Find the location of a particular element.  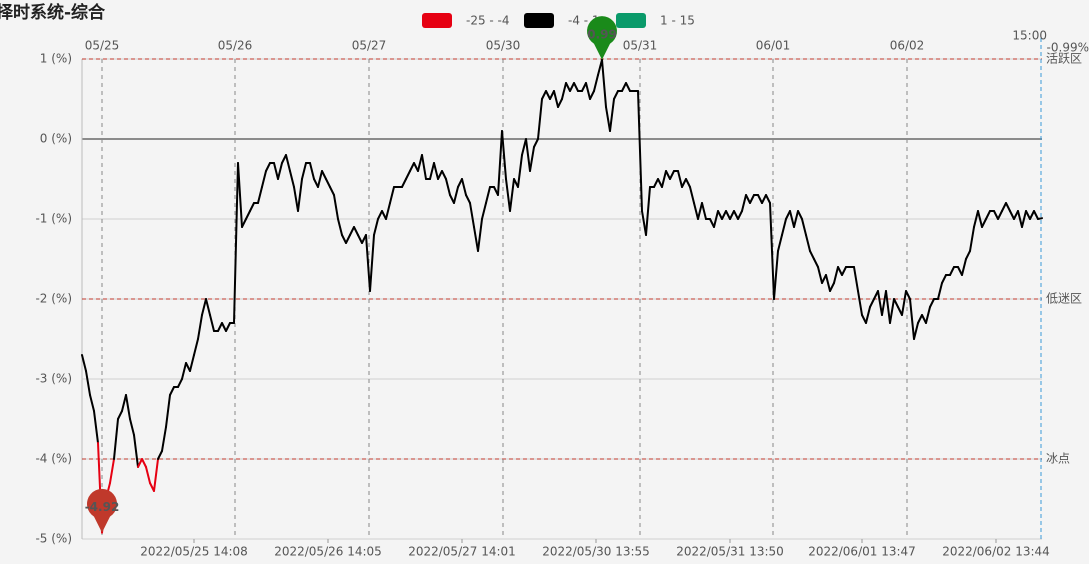

reference-label: 冰点 is located at coordinates (1058, 459).